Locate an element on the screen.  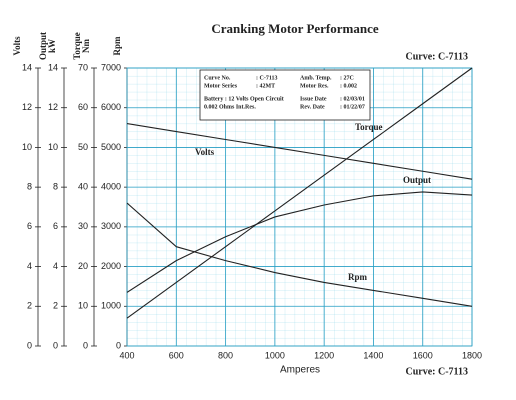
info-label: Curve No. is located at coordinates (217, 78).